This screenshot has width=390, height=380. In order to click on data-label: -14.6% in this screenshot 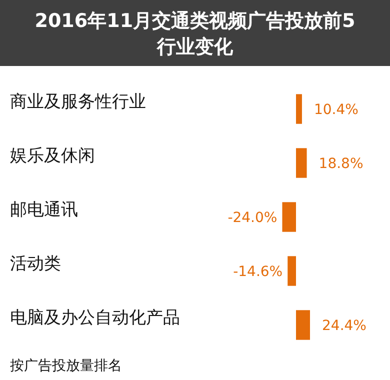, I will do `click(258, 272)`.